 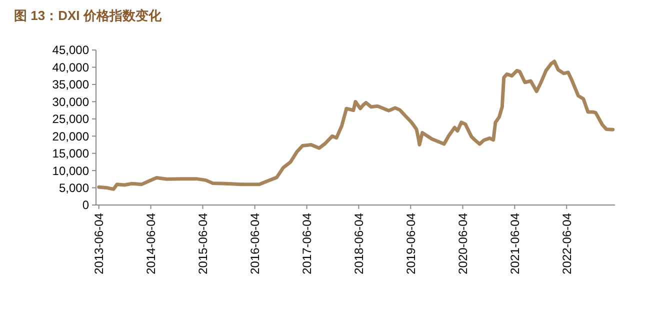 What do you see at coordinates (307, 243) in the screenshot?
I see `x-tick-label: 2017-06-04` at bounding box center [307, 243].